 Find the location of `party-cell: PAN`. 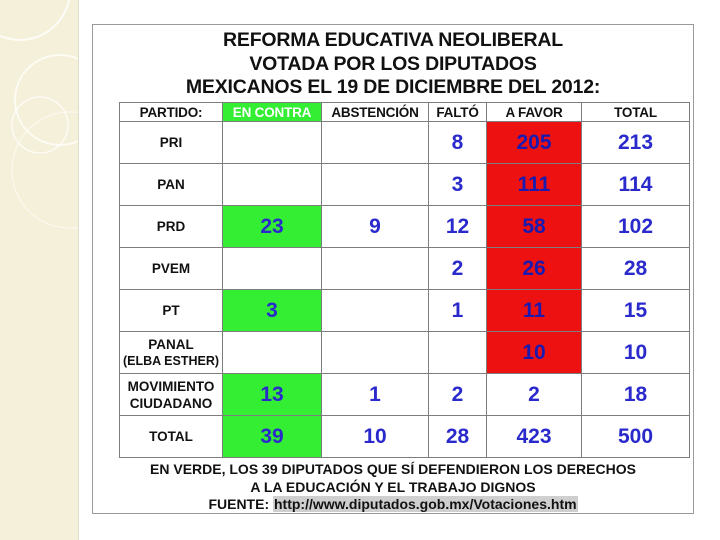

party-cell: PAN is located at coordinates (171, 184).